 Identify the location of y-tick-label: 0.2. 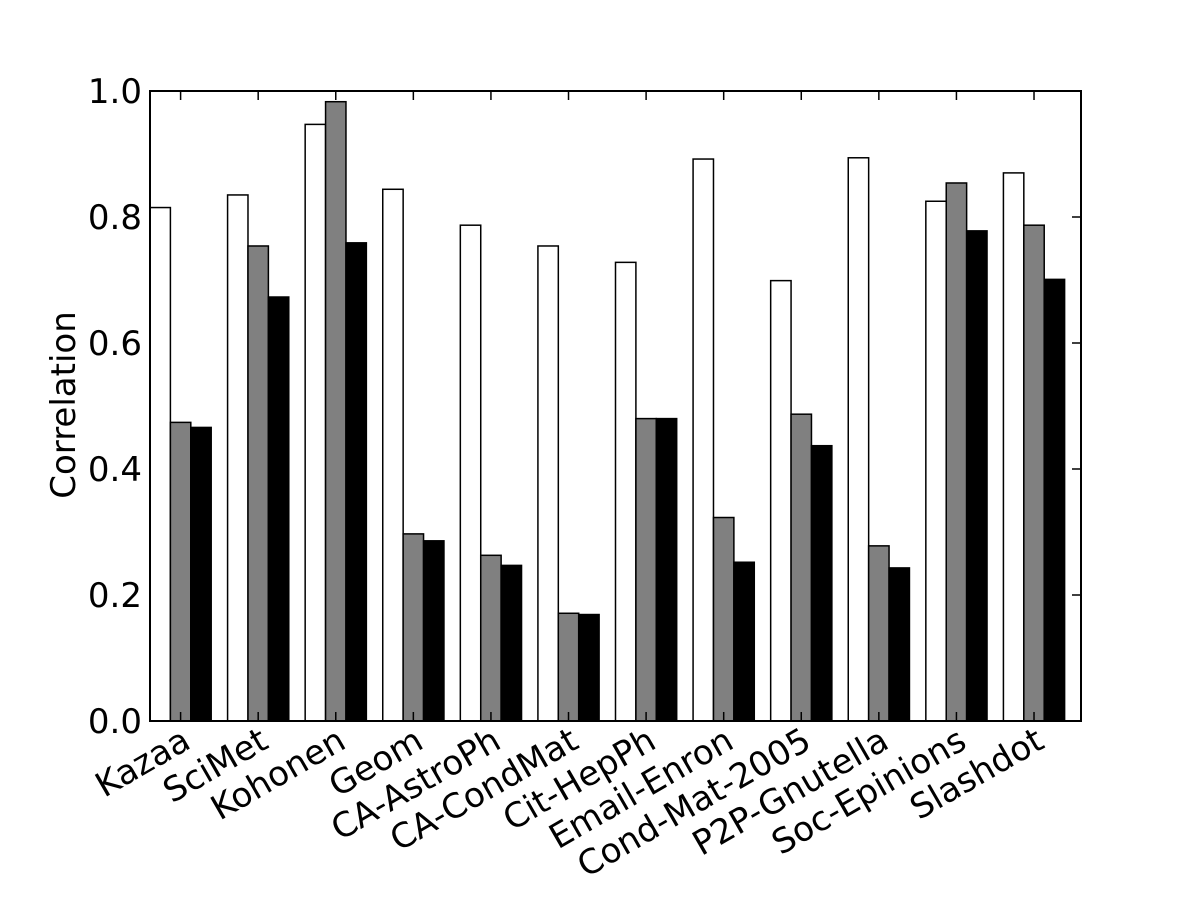
(115, 596).